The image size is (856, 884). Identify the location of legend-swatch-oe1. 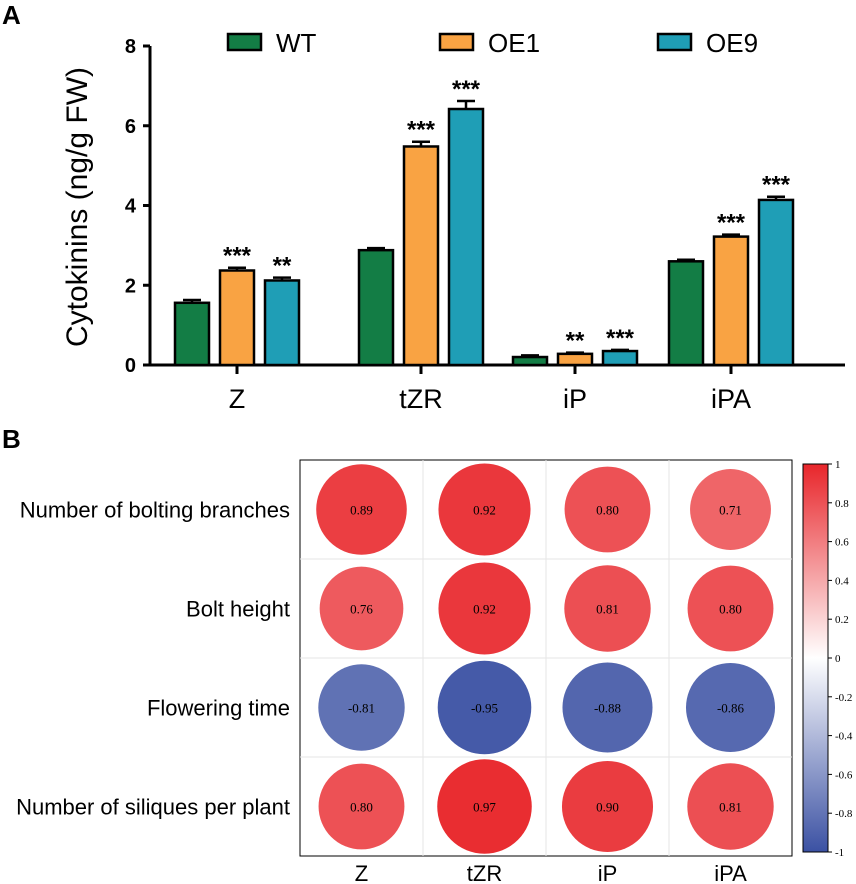
(456, 42).